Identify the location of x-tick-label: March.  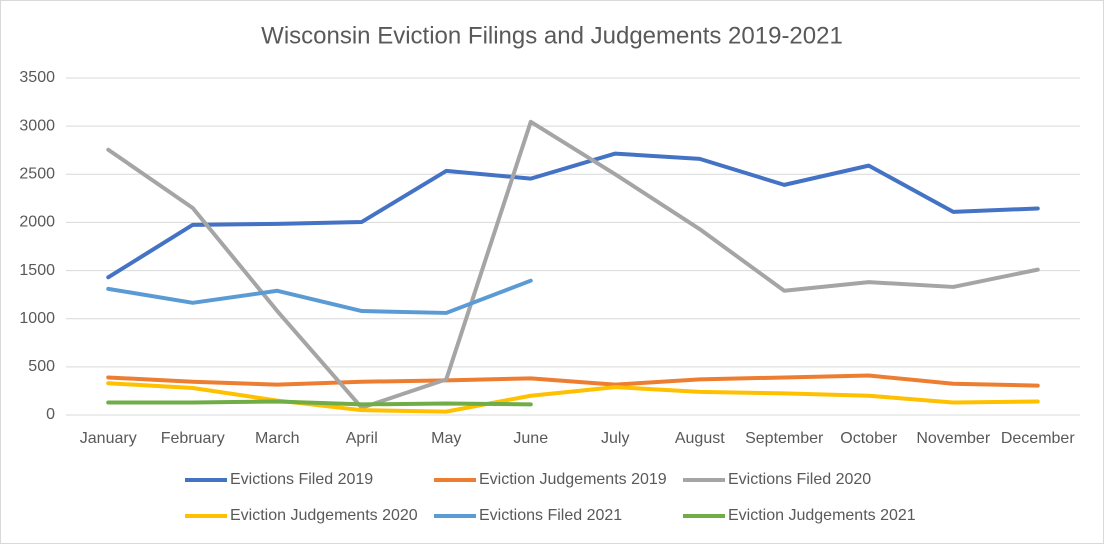
(277, 438).